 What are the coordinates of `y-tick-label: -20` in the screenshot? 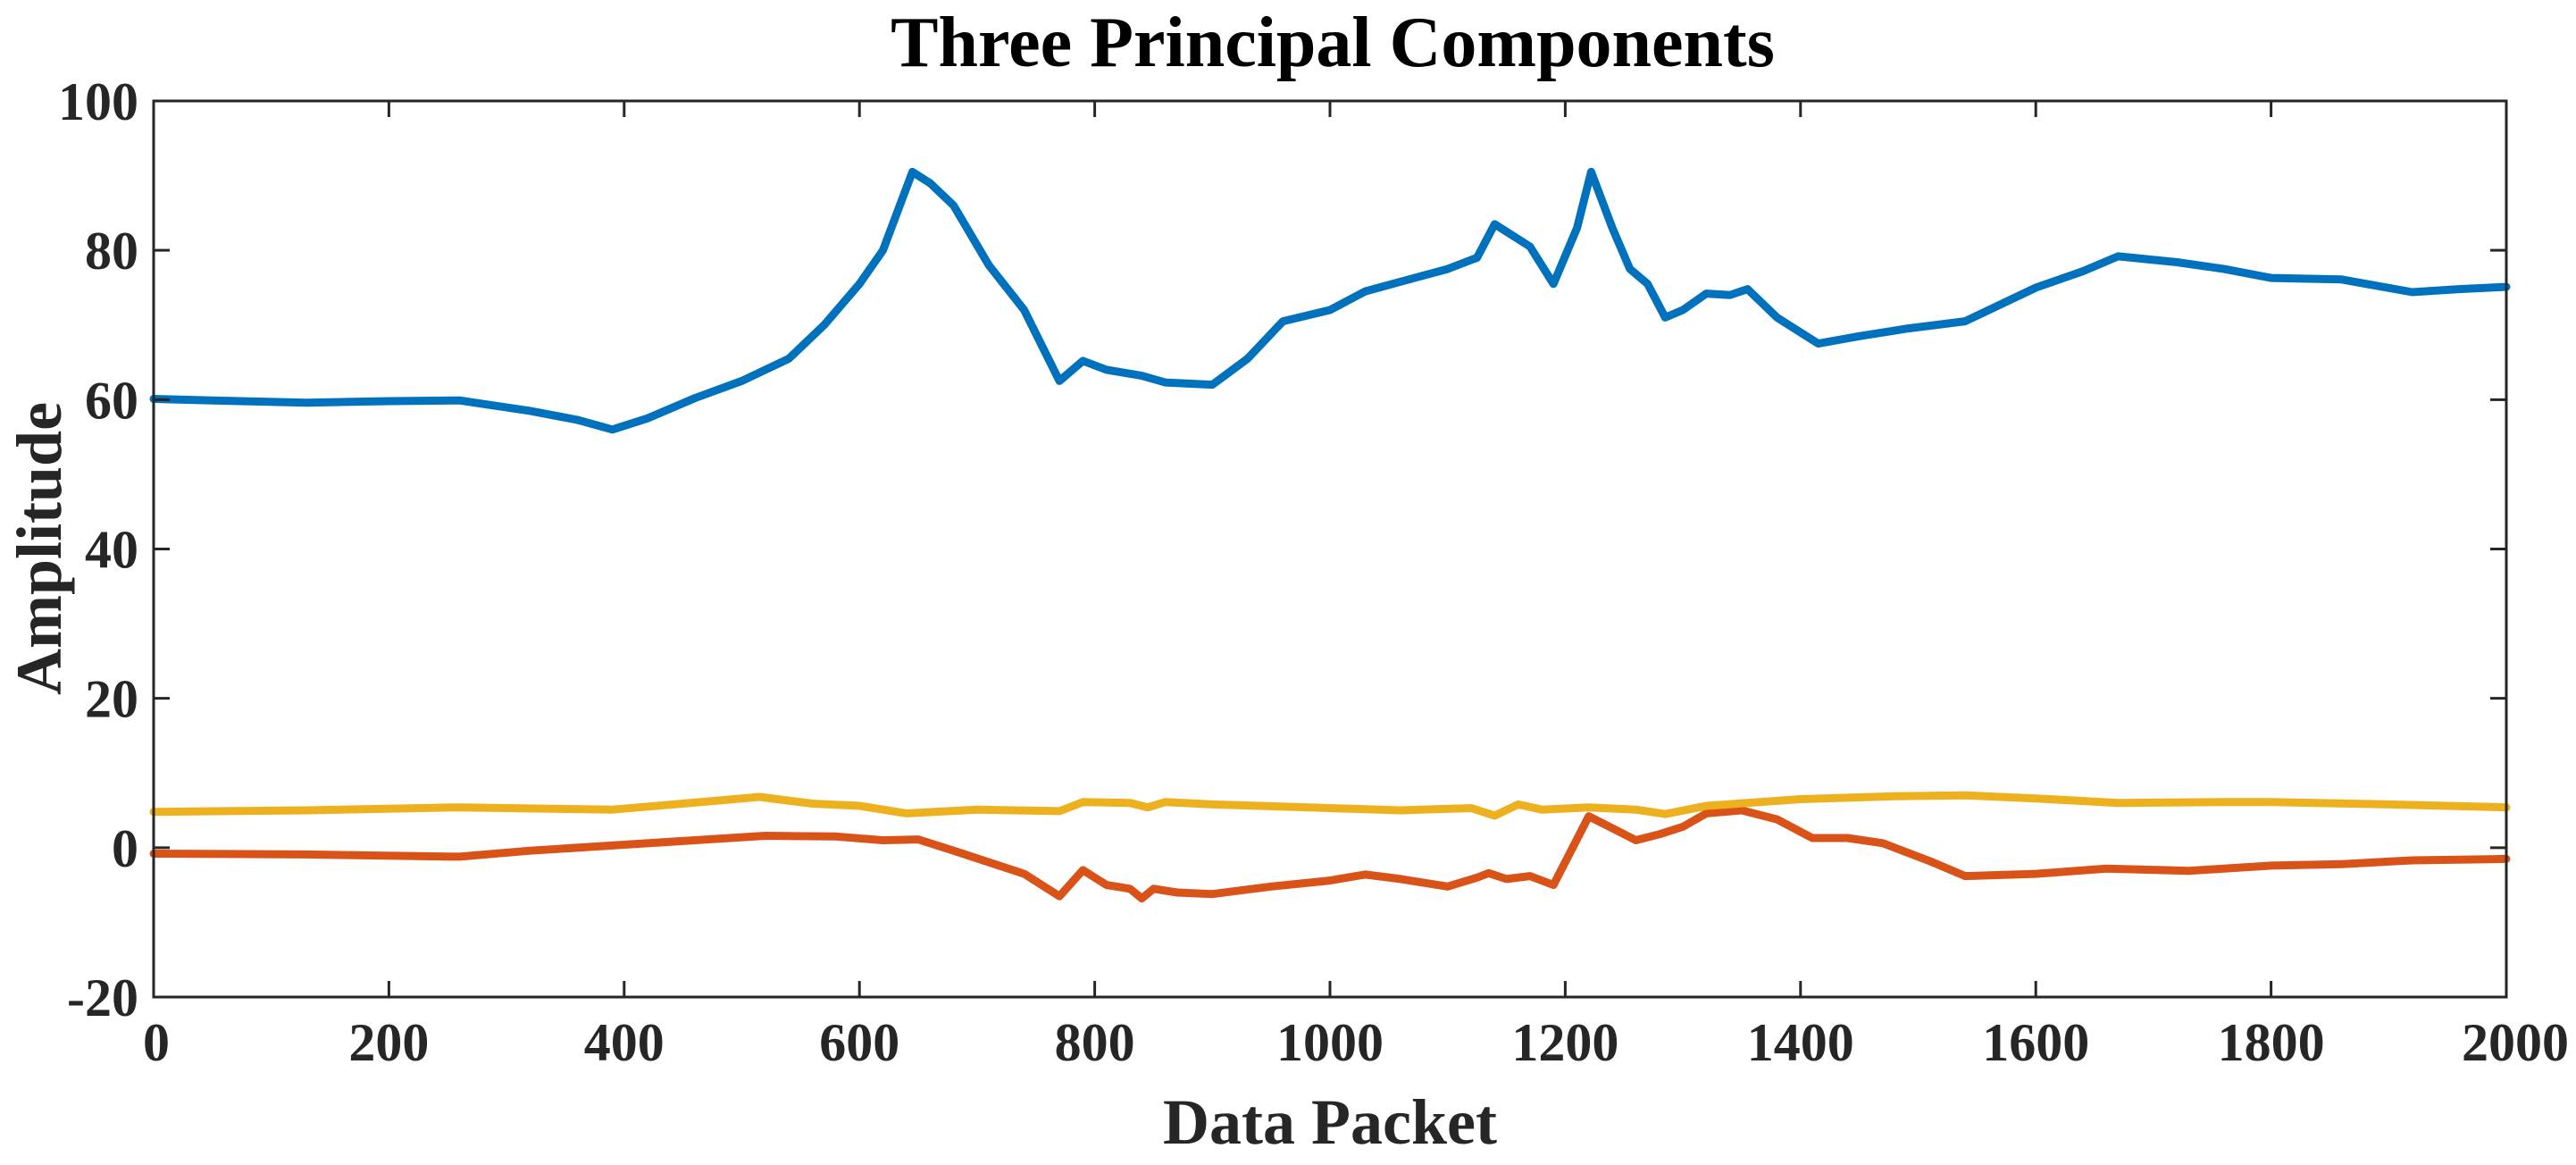 It's located at (103, 997).